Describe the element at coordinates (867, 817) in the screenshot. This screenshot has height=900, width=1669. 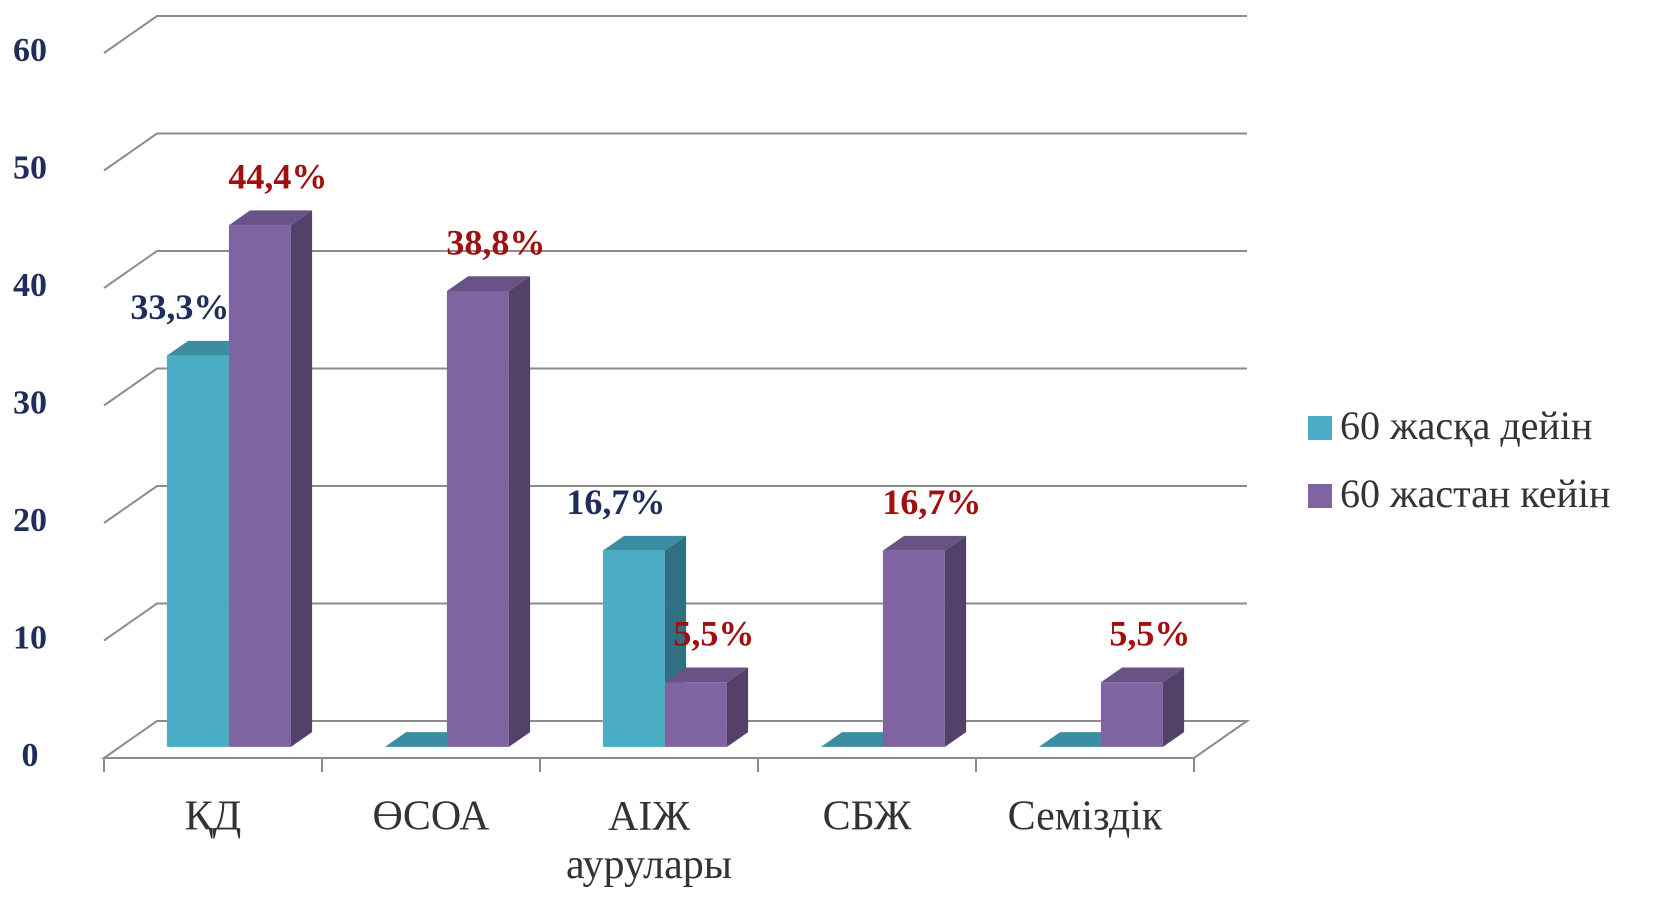
I see `x-tick-label: СБЖ` at that location.